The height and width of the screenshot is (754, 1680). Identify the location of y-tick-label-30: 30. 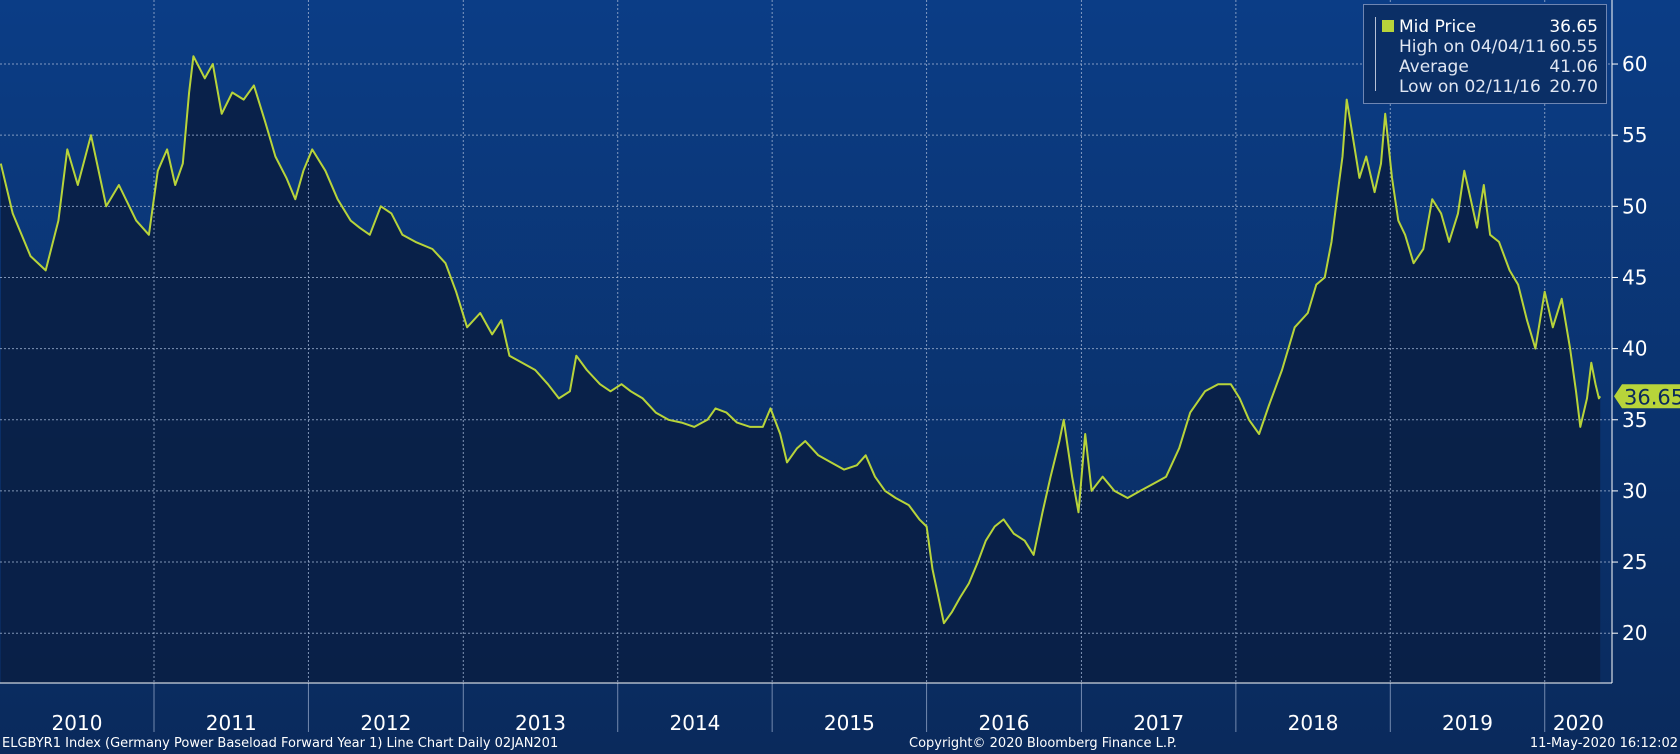
(1634, 491).